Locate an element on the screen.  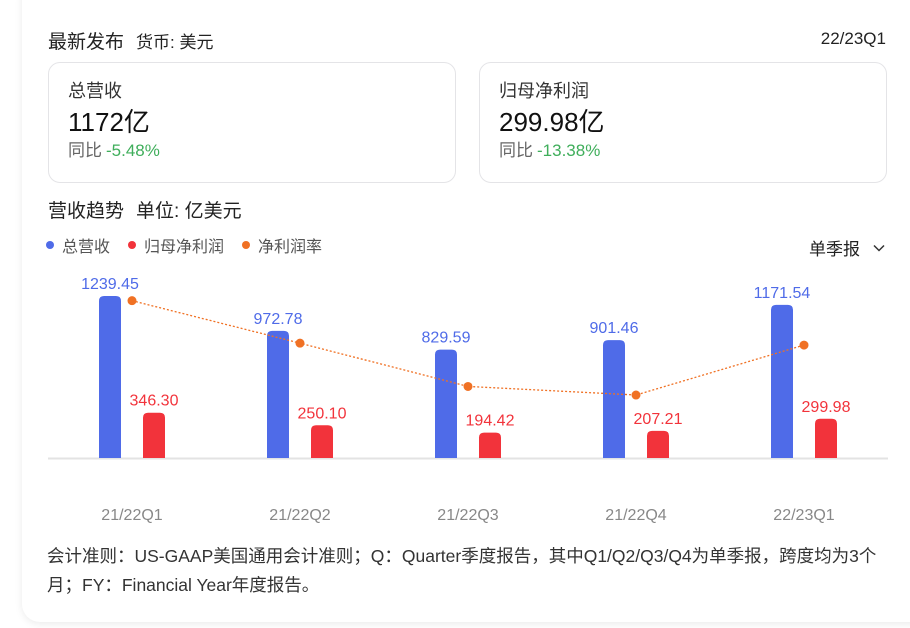
latest-release-header: 最新发布 货币: 美元 is located at coordinates (130, 40).